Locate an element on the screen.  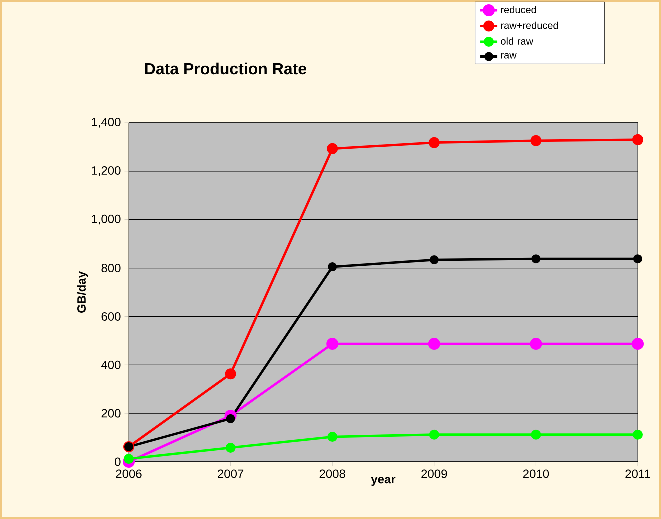
chart-title: Data Production Rate is located at coordinates (226, 68).